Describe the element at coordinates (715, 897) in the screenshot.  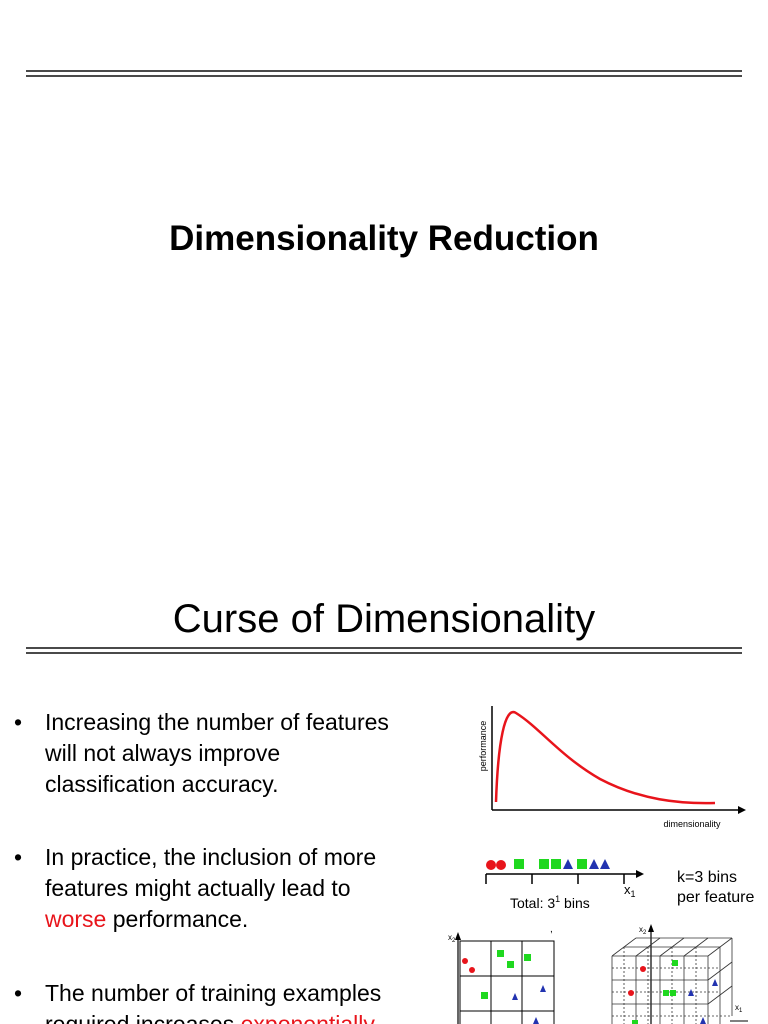
I see `bins-side-label: per feature` at that location.